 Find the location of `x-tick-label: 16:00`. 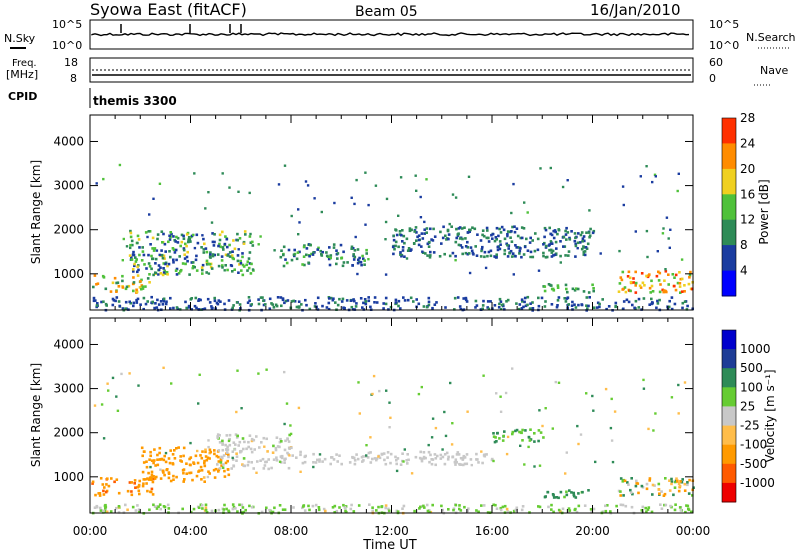

x-tick-label: 16:00 is located at coordinates (492, 531).